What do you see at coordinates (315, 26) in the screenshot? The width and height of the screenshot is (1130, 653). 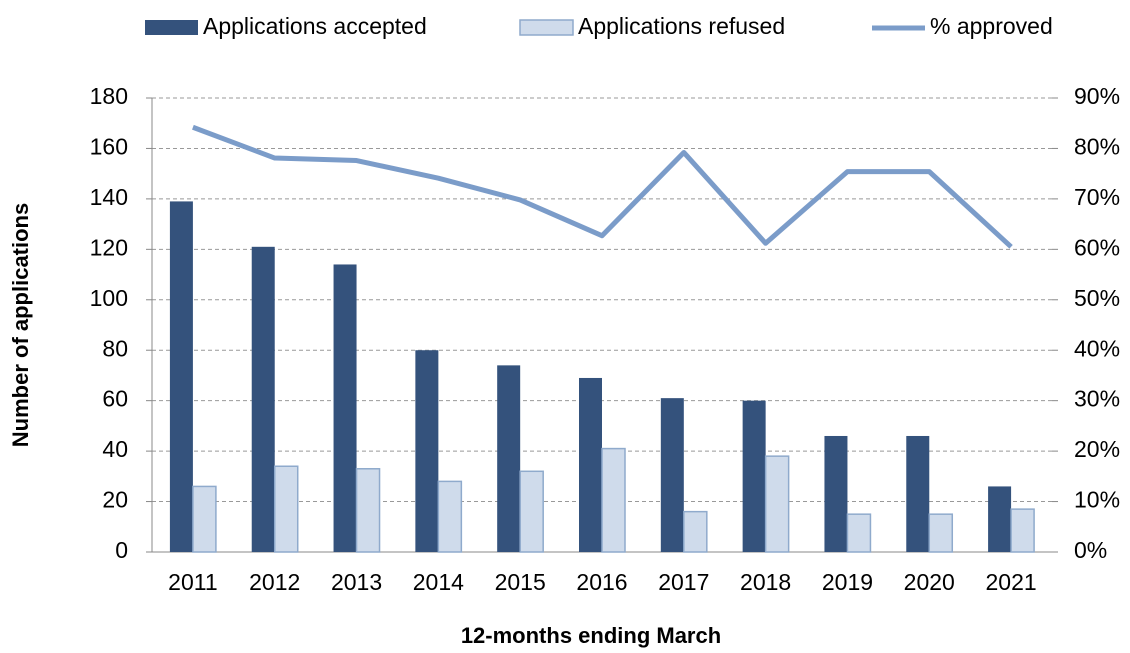 I see `legend-label: Applications accepted` at bounding box center [315, 26].